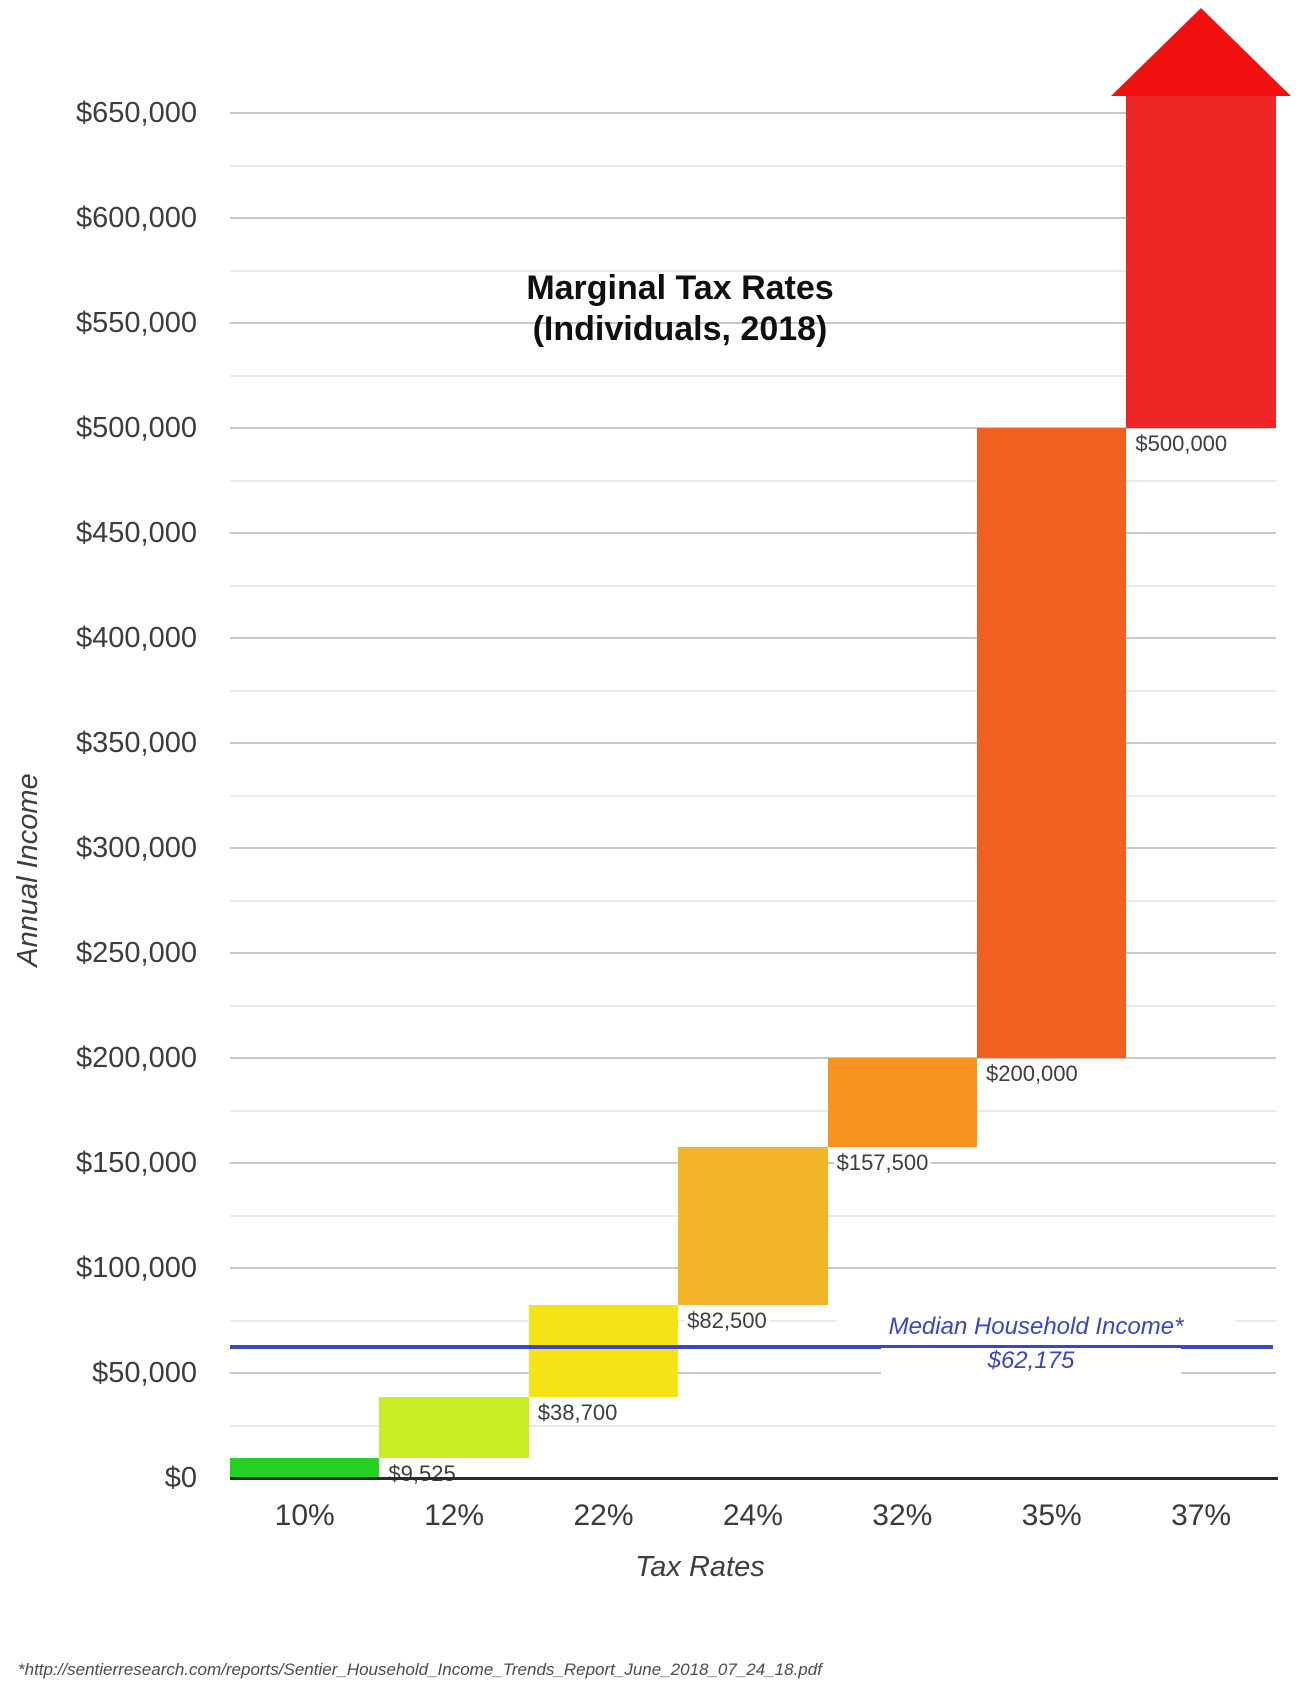 This screenshot has height=1700, width=1300. I want to click on y-tick-label: $650,000, so click(136, 113).